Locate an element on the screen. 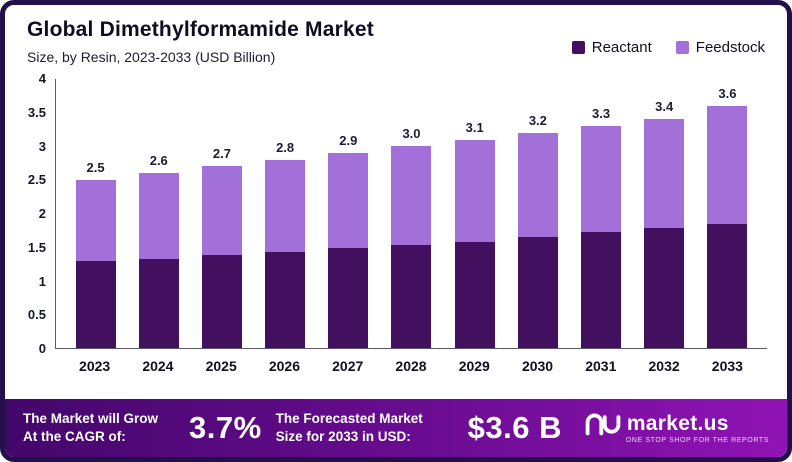 The width and height of the screenshot is (792, 462). forecast-label-line1: The Forecasted Market is located at coordinates (349, 419).